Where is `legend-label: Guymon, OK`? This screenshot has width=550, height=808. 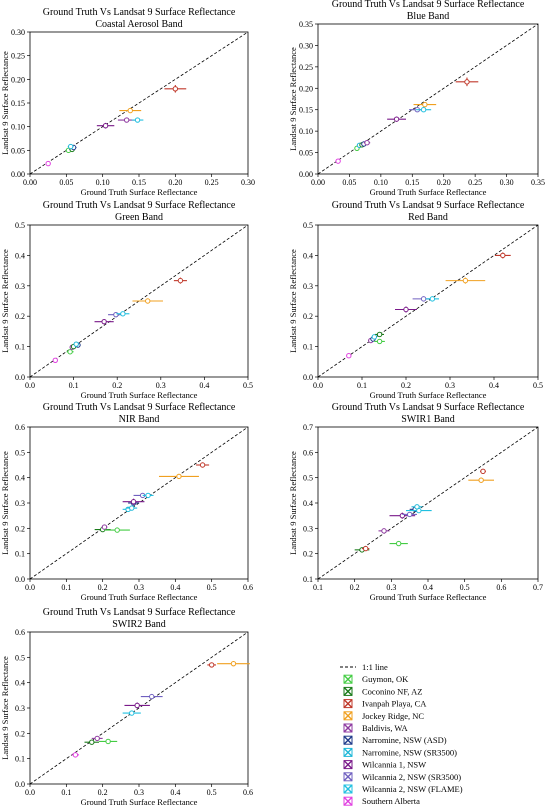 legend-label: Guymon, OK is located at coordinates (385, 679).